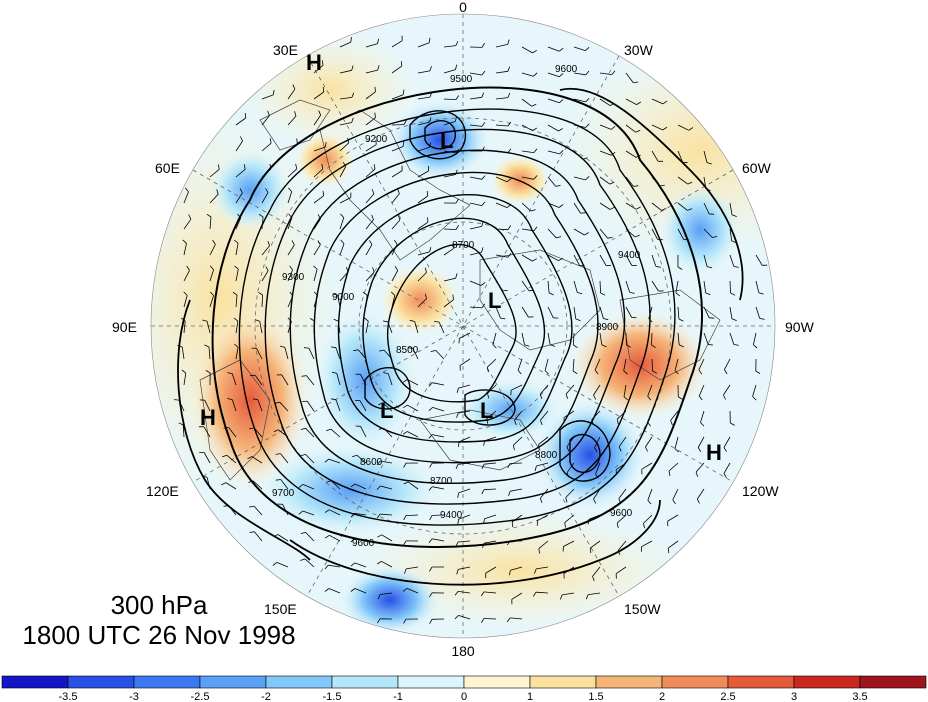  What do you see at coordinates (757, 168) in the screenshot?
I see `longitude-label: 60W` at bounding box center [757, 168].